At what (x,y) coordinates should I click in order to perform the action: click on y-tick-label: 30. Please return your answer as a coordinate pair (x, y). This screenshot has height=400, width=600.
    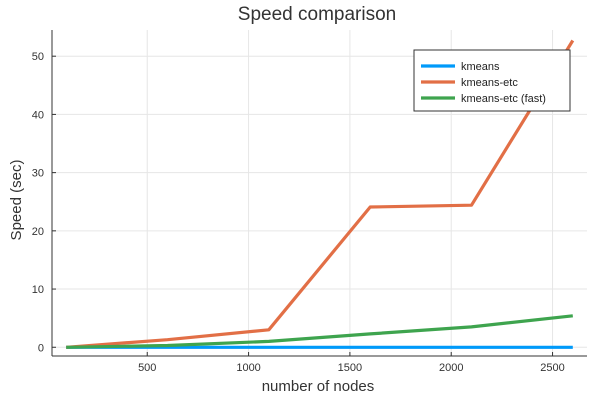
    Looking at the image, I should click on (38, 174).